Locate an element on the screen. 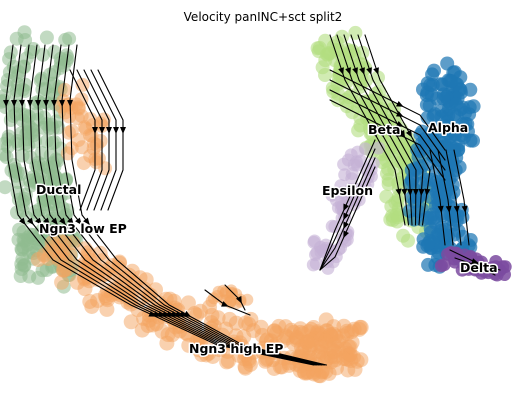 The image size is (515, 408). cluster-label-epsilon: Epsilon is located at coordinates (347, 190).